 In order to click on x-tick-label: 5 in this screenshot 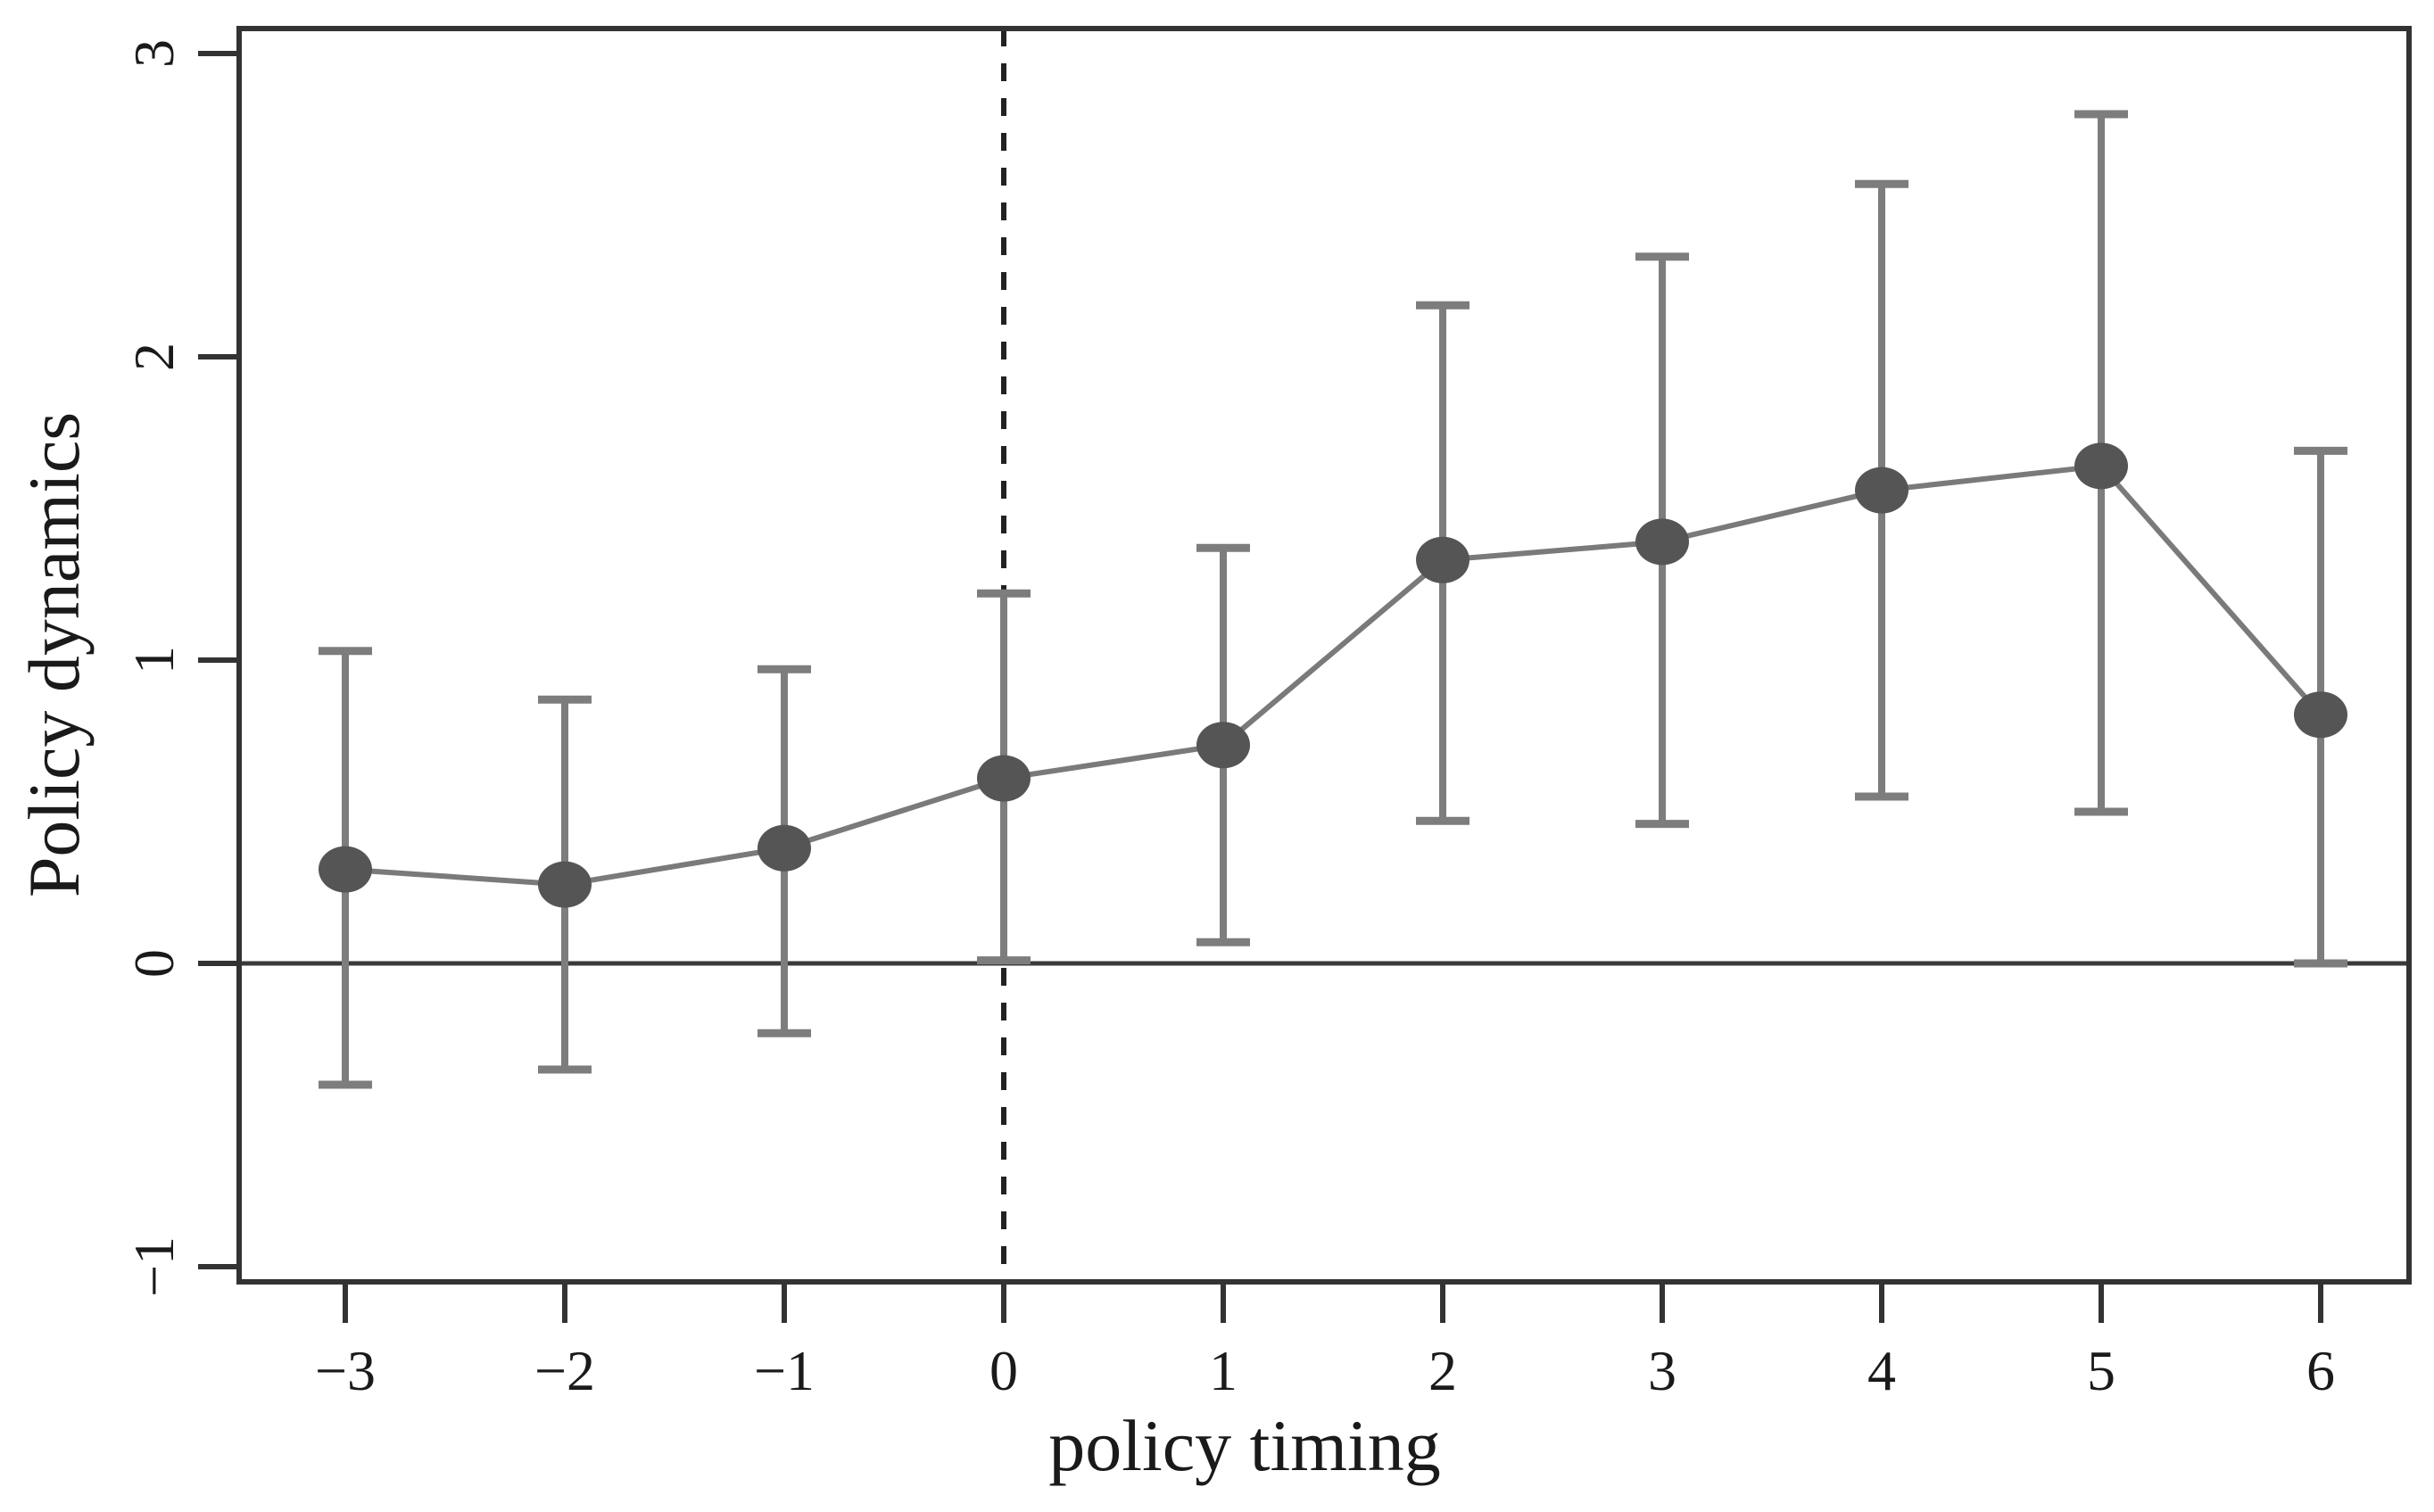, I will do `click(2101, 1370)`.